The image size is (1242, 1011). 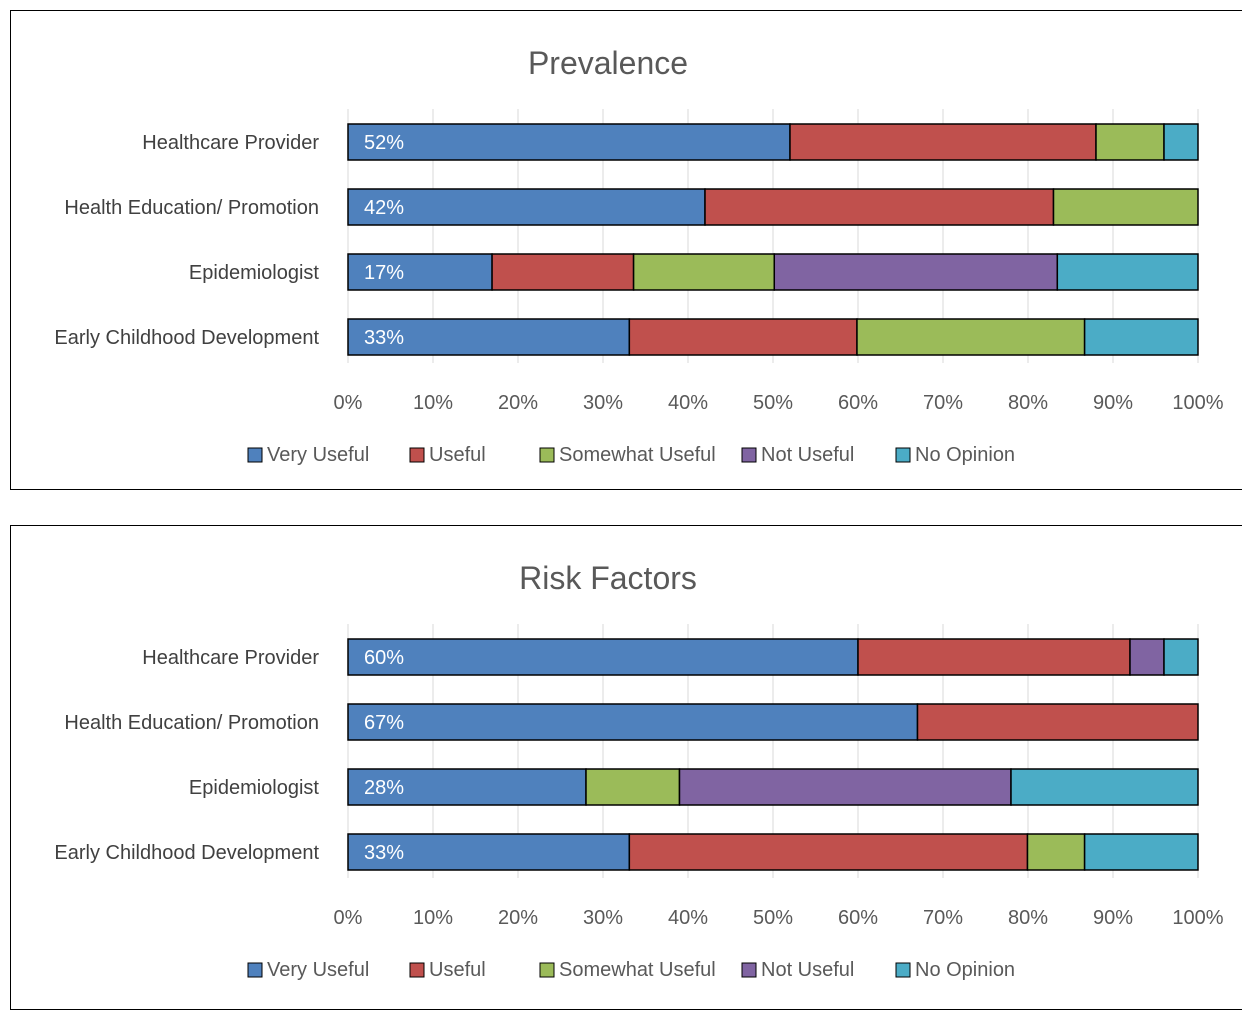 What do you see at coordinates (608, 578) in the screenshot?
I see `chart-title: Risk Factors` at bounding box center [608, 578].